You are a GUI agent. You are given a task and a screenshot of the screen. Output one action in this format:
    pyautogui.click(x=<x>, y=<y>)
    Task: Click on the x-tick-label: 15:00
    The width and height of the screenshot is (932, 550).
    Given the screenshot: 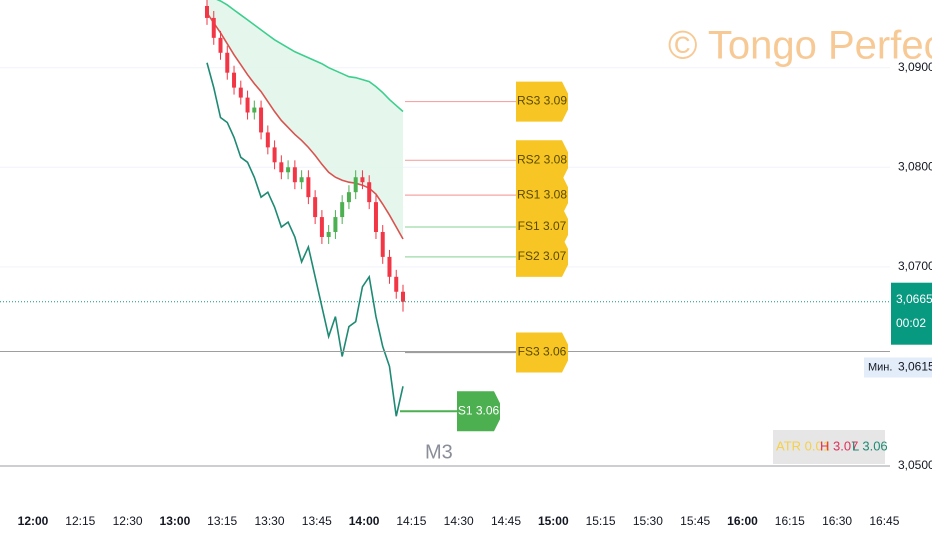 What is the action you would take?
    pyautogui.click(x=553, y=521)
    